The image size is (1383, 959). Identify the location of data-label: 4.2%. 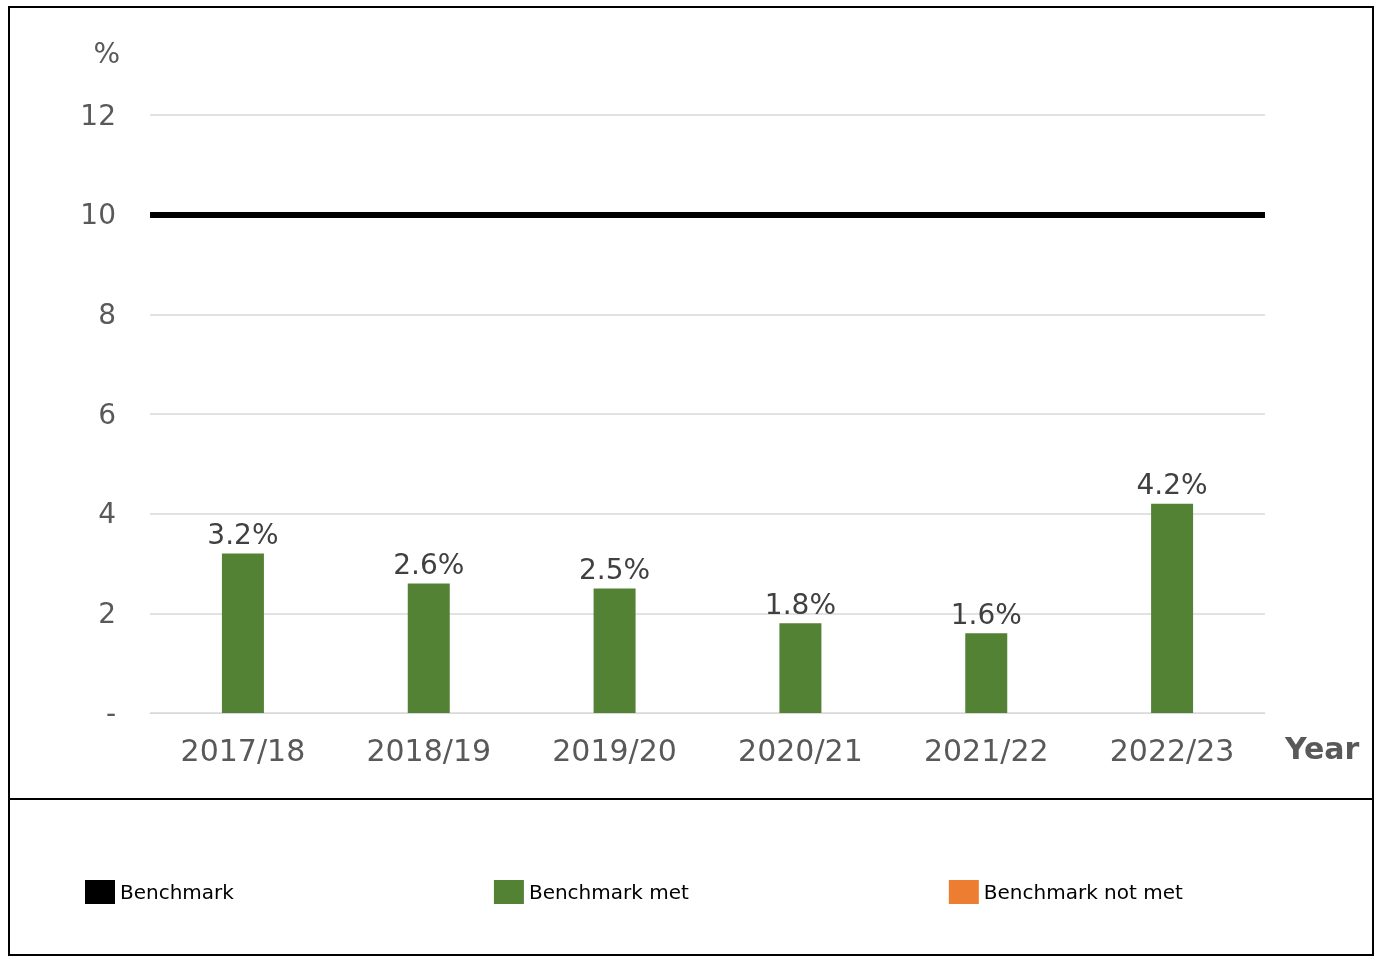
(1172, 485).